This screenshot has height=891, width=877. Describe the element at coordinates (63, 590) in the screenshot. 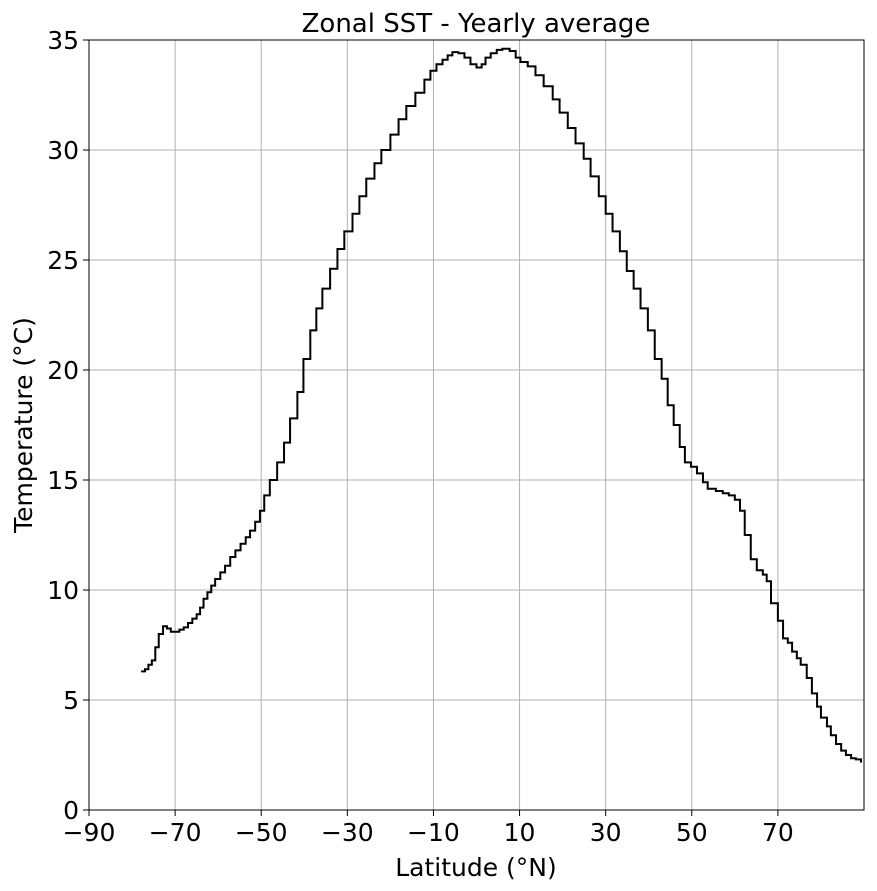

I see `y-tick-label: 10` at that location.